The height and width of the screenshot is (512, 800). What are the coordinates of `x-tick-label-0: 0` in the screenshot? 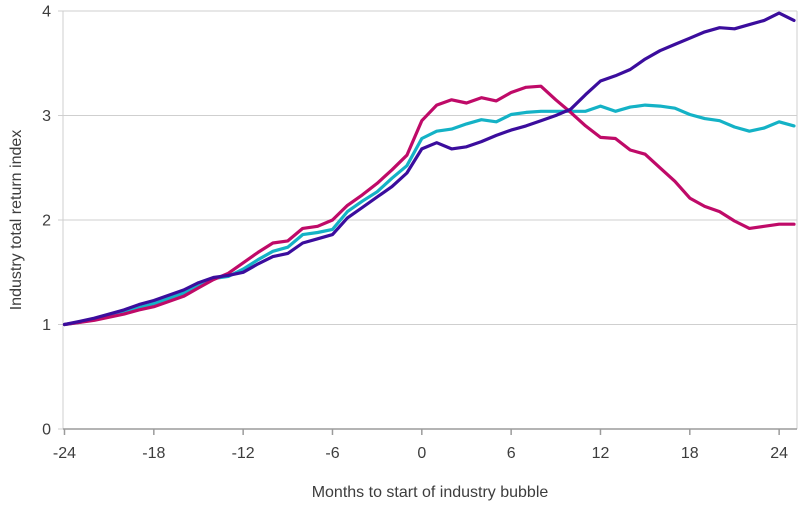 It's located at (421, 453).